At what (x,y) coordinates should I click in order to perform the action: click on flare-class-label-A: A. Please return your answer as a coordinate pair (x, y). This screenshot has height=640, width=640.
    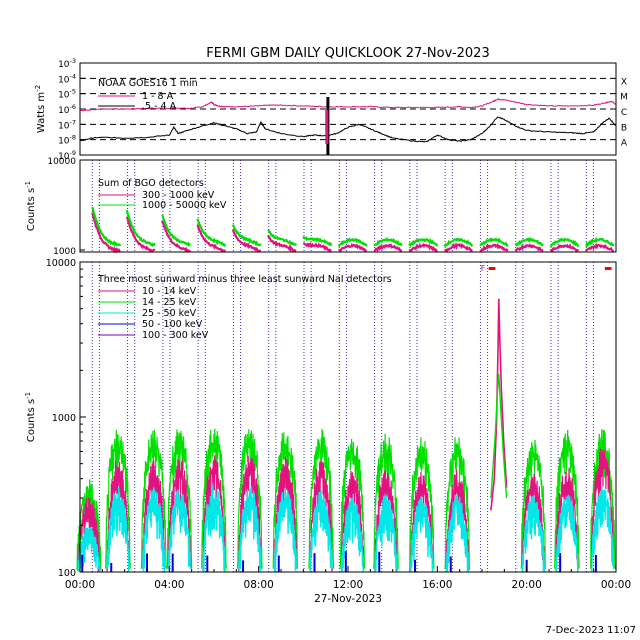
    Looking at the image, I should click on (624, 144).